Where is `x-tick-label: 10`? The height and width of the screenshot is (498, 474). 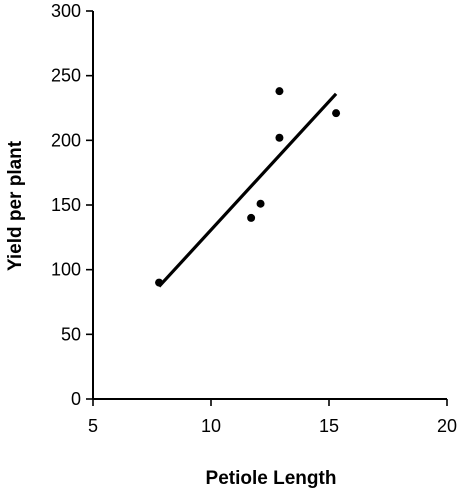
x-tick-label: 10 is located at coordinates (211, 426).